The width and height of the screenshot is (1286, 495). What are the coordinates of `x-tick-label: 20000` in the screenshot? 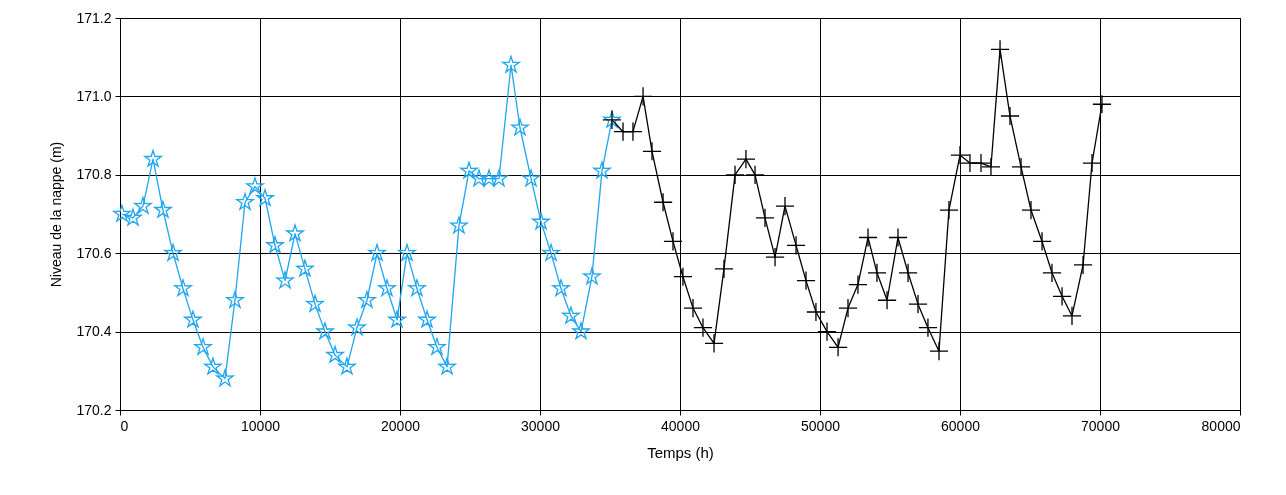 It's located at (401, 425).